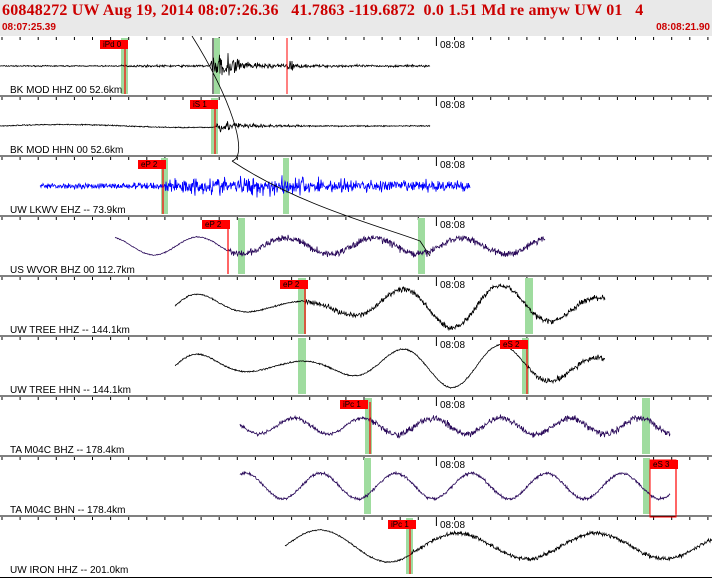 The image size is (712, 578). I want to click on pick-label: eS 2, so click(511, 344).